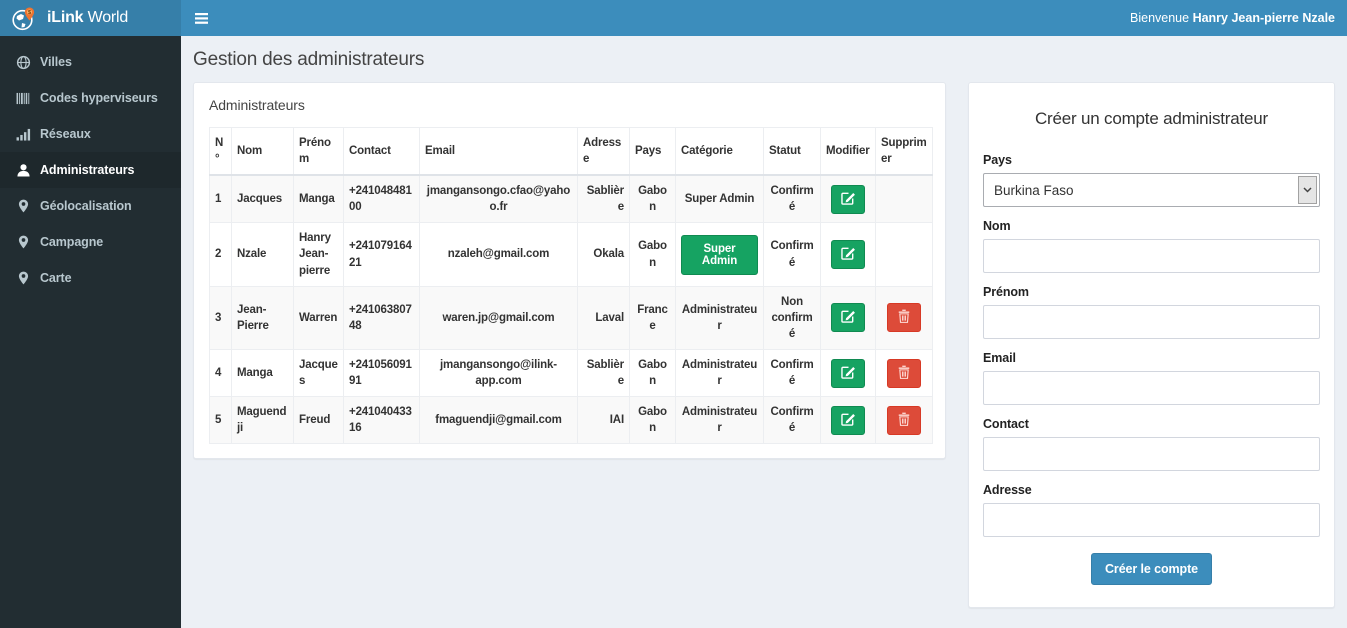  Describe the element at coordinates (498, 152) in the screenshot. I see `column-header: Email` at that location.